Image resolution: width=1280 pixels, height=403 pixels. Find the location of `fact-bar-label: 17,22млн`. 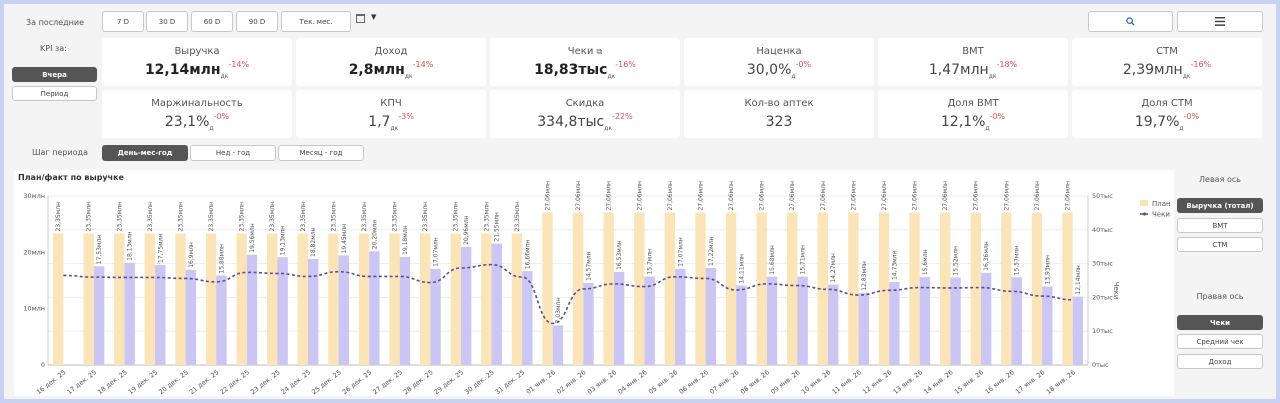

fact-bar-label: 17,22млн is located at coordinates (711, 251).